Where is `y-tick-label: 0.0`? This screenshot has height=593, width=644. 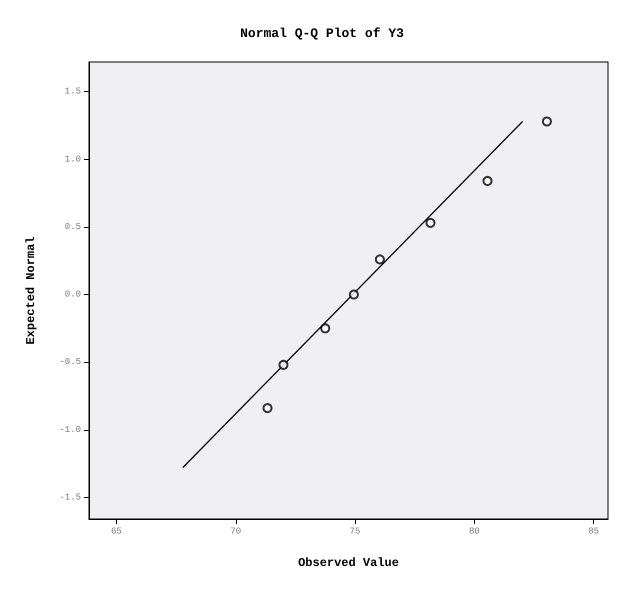 y-tick-label: 0.0 is located at coordinates (72, 295).